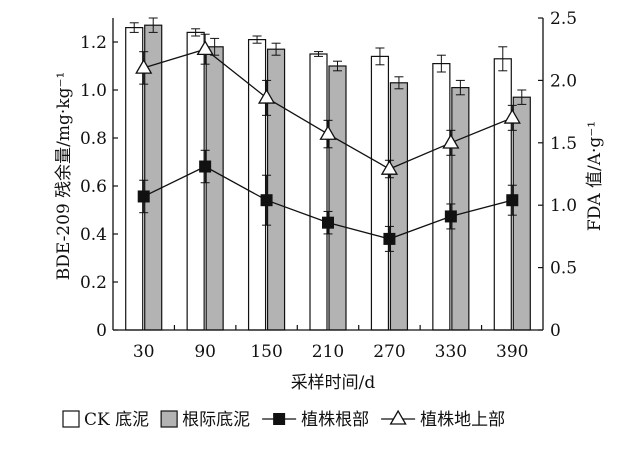  Describe the element at coordinates (563, 81) in the screenshot. I see `right-tick-label-2.0: 2.0` at that location.